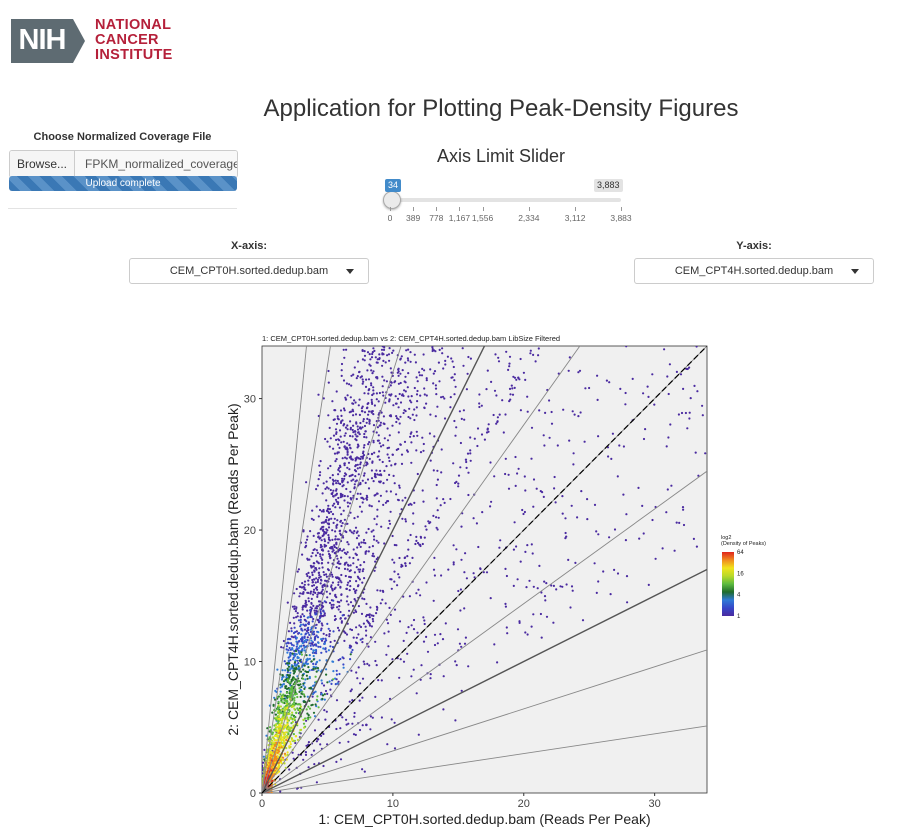  I want to click on file-input: Browse... FPKM_normalized_coverage, so click(123, 164).